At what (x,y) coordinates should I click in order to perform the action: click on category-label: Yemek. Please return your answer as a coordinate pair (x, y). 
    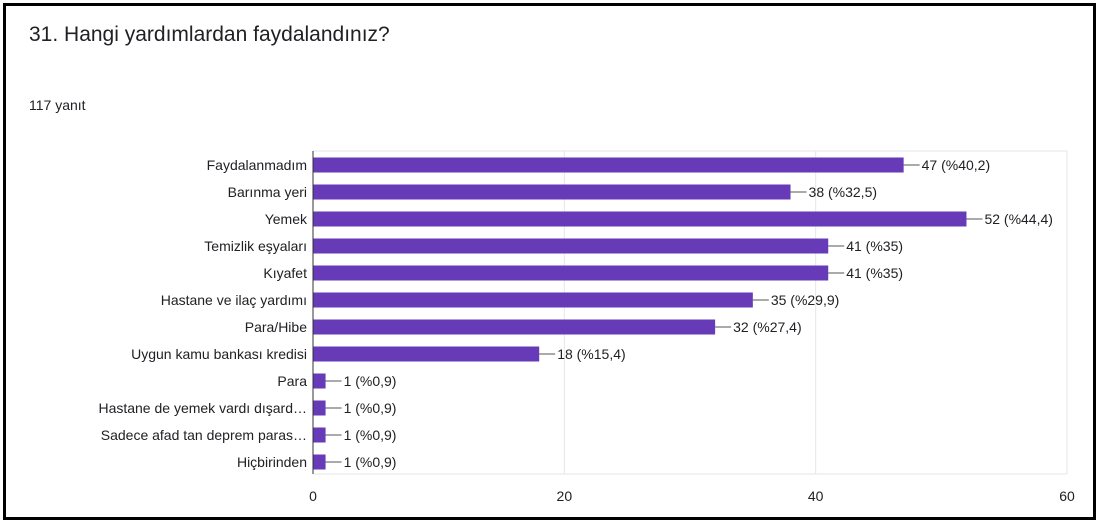
    Looking at the image, I should click on (286, 219).